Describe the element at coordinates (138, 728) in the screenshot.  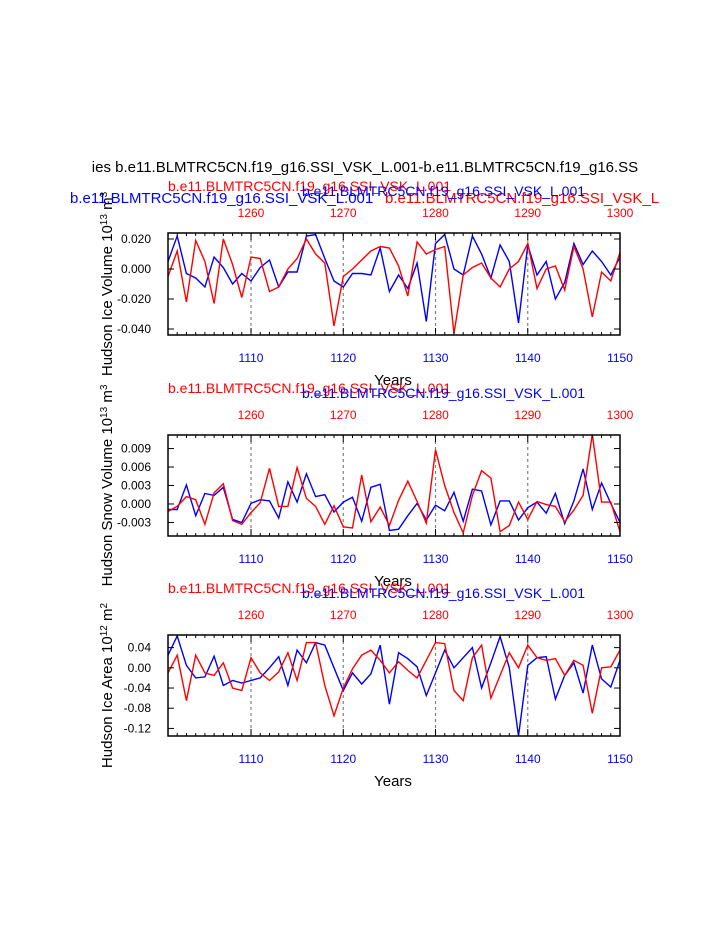
I see `y-tick-label: -0.12` at that location.